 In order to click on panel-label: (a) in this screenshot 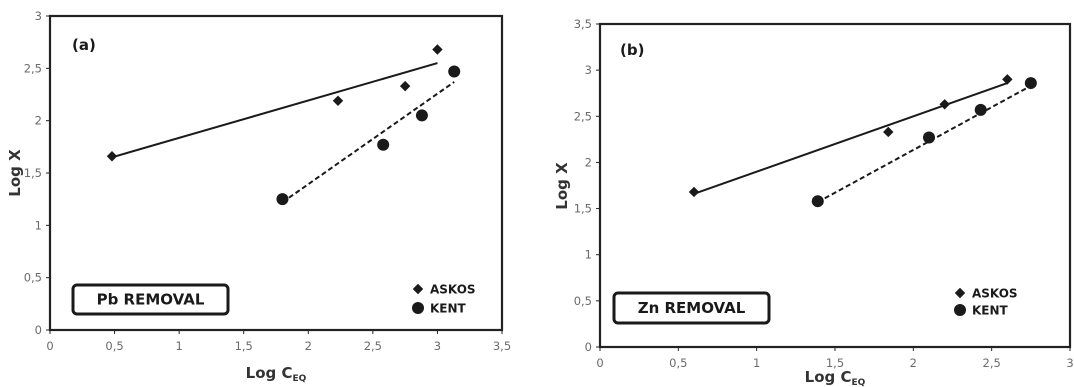, I will do `click(84, 45)`.